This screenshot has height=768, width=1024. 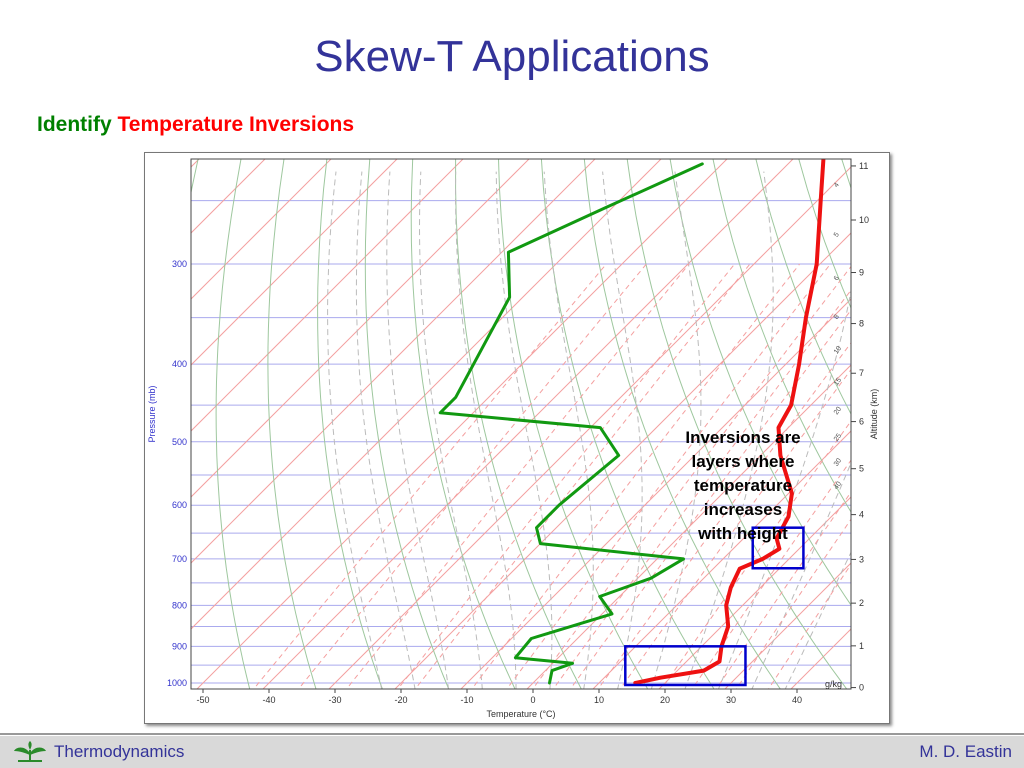 I want to click on mixing-ratio-label: 40, so click(x=838, y=485).